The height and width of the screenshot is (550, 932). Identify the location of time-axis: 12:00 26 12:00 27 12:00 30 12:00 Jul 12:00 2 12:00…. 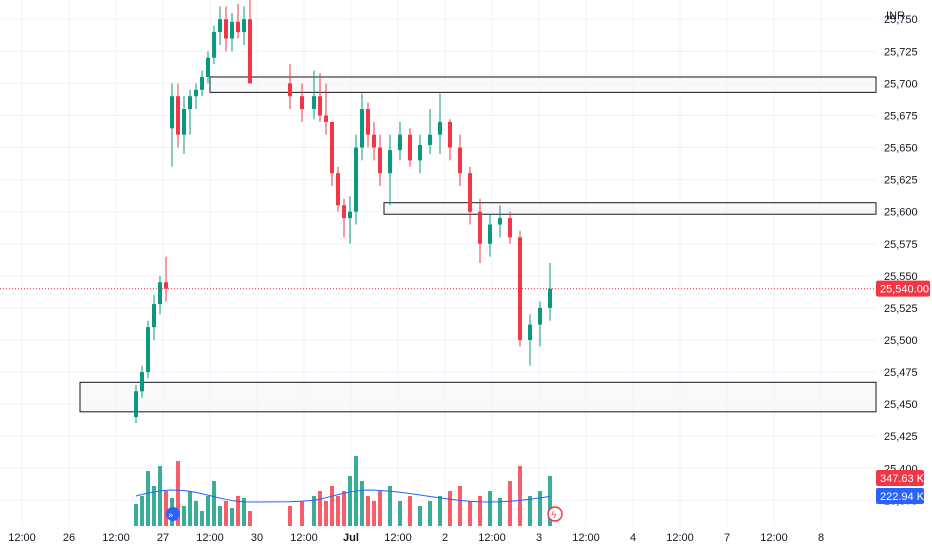
(416, 538).